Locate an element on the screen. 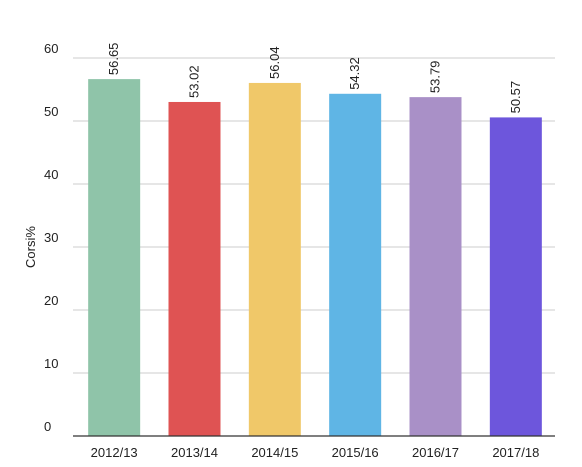 This screenshot has width=582, height=467. x-tick-label-2016-17: 2016/17 is located at coordinates (435, 452).